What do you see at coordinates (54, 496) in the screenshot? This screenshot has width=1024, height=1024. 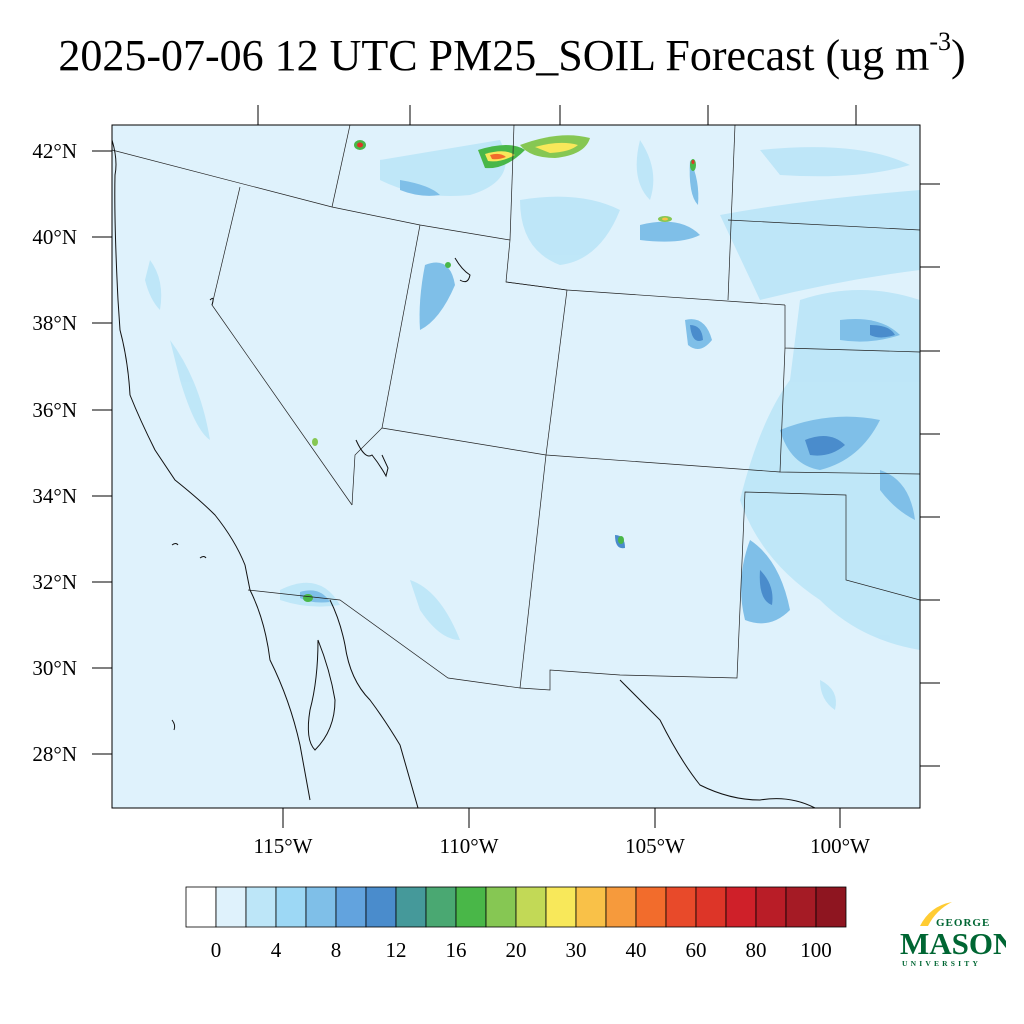 I see `lat-label: 34°N` at bounding box center [54, 496].